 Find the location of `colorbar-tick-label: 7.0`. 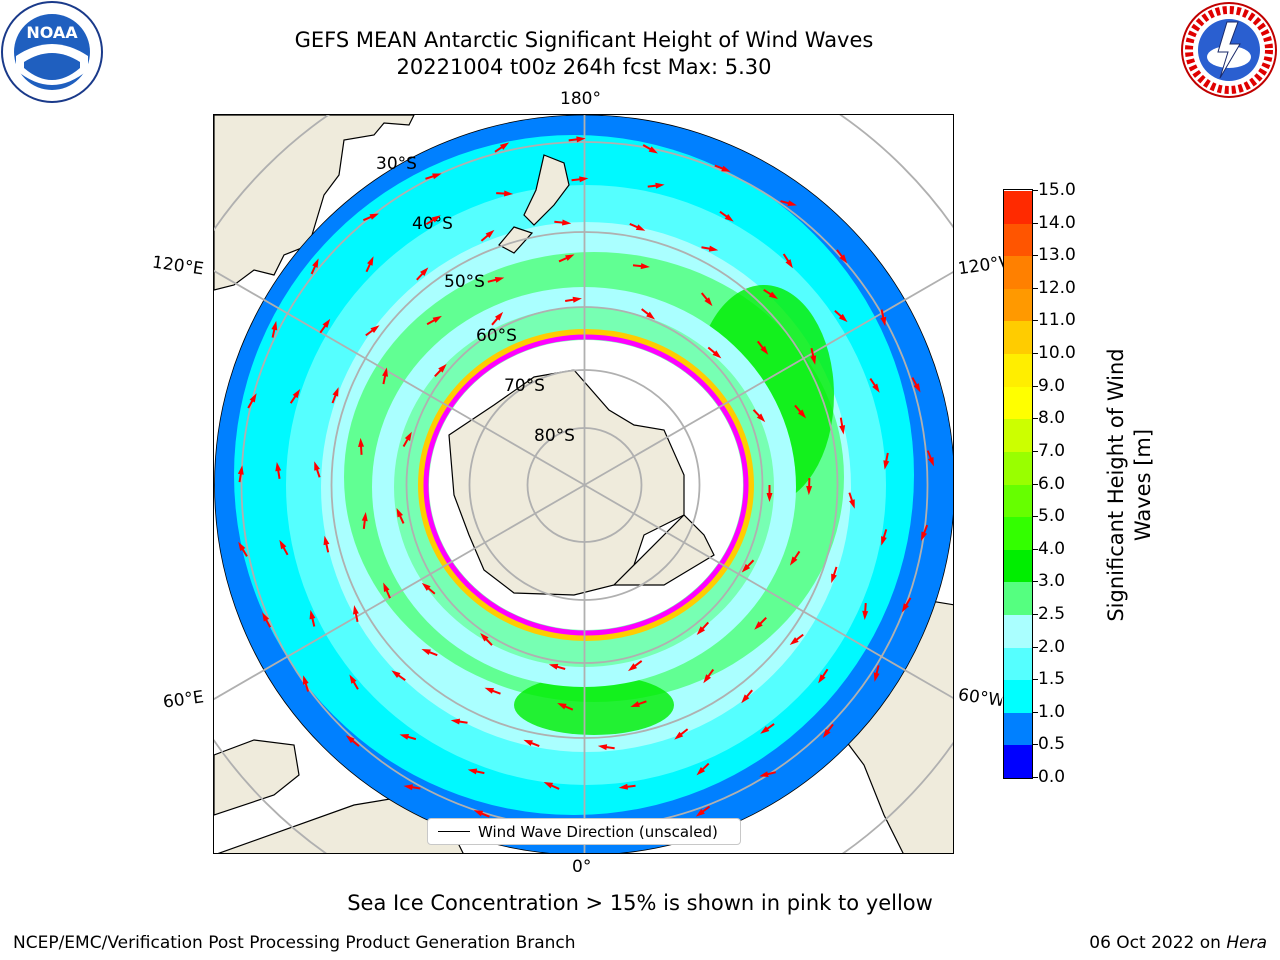

colorbar-tick-label: 7.0 is located at coordinates (1052, 450).